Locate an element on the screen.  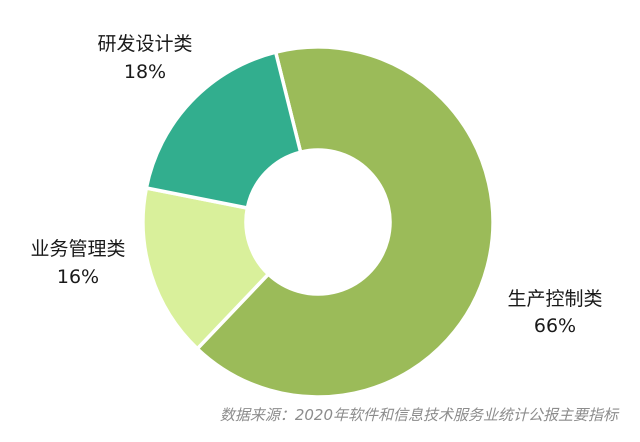
data-source-note: 数据来源：2020年软件和信息技术服务业统计公报主要指标 is located at coordinates (418, 415).